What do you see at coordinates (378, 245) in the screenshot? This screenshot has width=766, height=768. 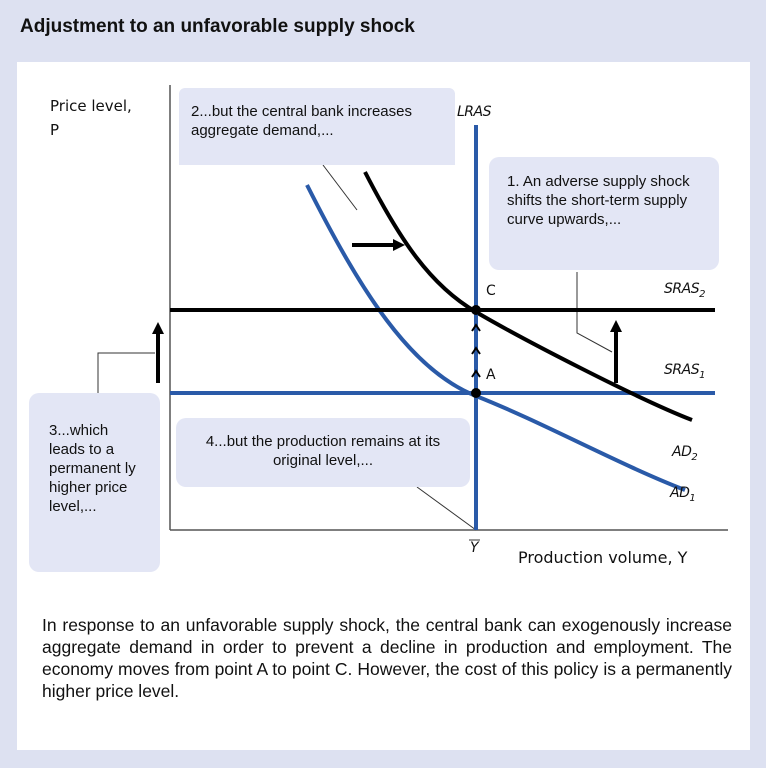 I see `arrow-right-icon` at bounding box center [378, 245].